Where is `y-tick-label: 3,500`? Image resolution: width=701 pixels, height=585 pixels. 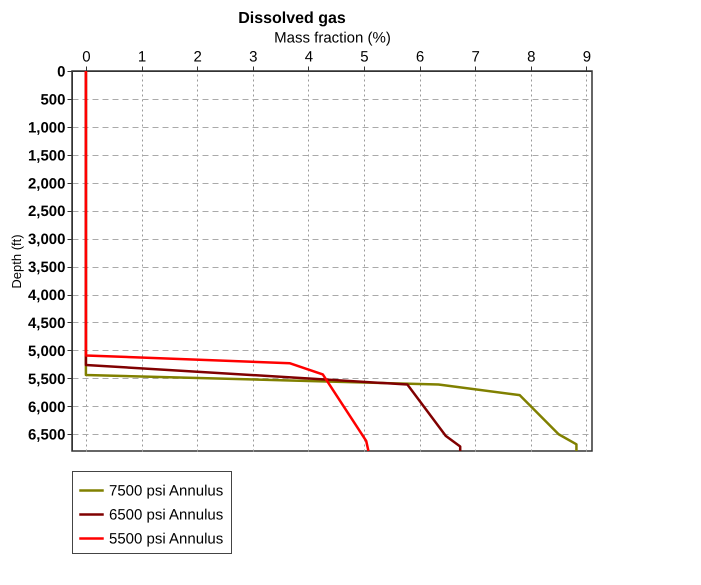
y-tick-label: 3,500 is located at coordinates (47, 267).